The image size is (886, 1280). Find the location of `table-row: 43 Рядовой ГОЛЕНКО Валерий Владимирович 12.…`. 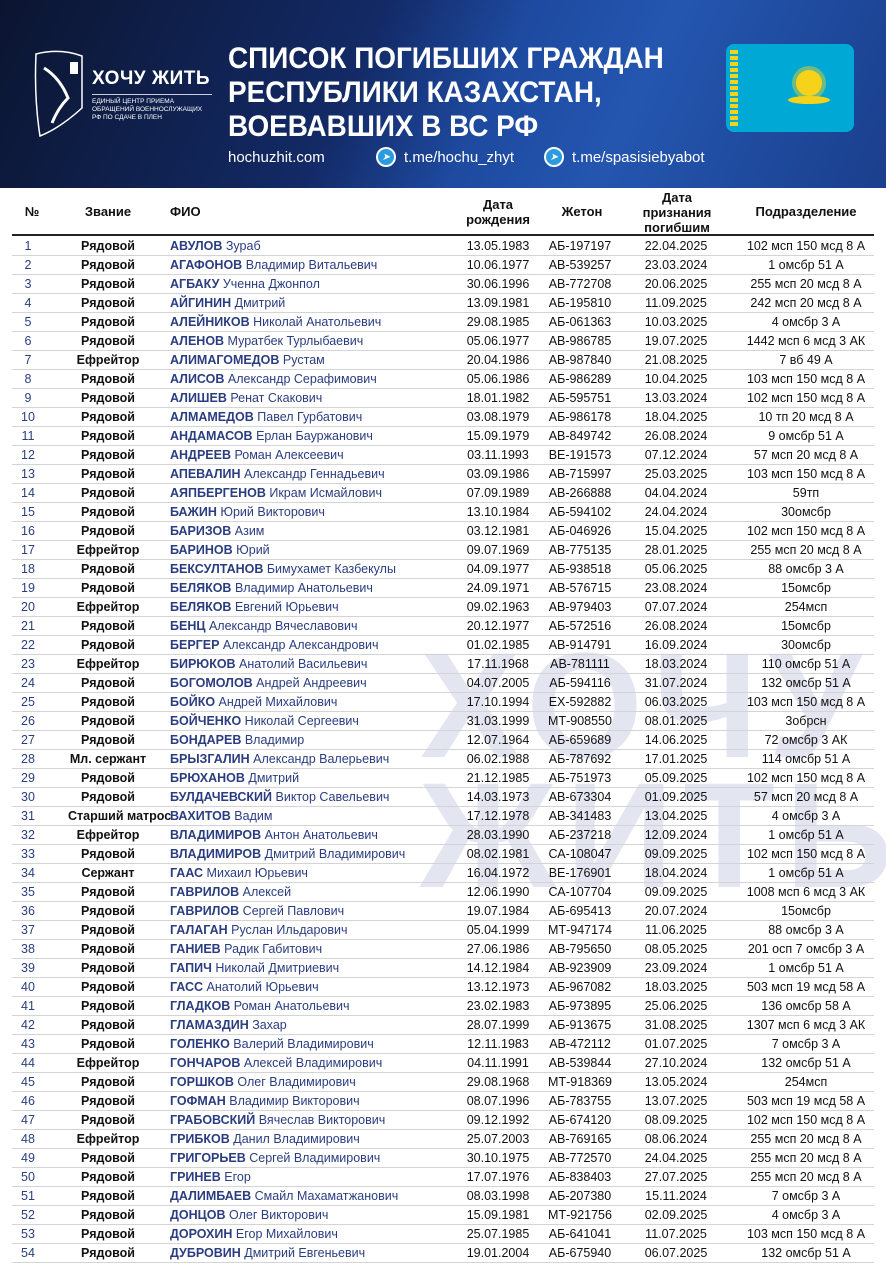

table-row: 43 Рядовой ГОЛЕНКО Валерий Владимирович 12.… is located at coordinates (443, 1044).